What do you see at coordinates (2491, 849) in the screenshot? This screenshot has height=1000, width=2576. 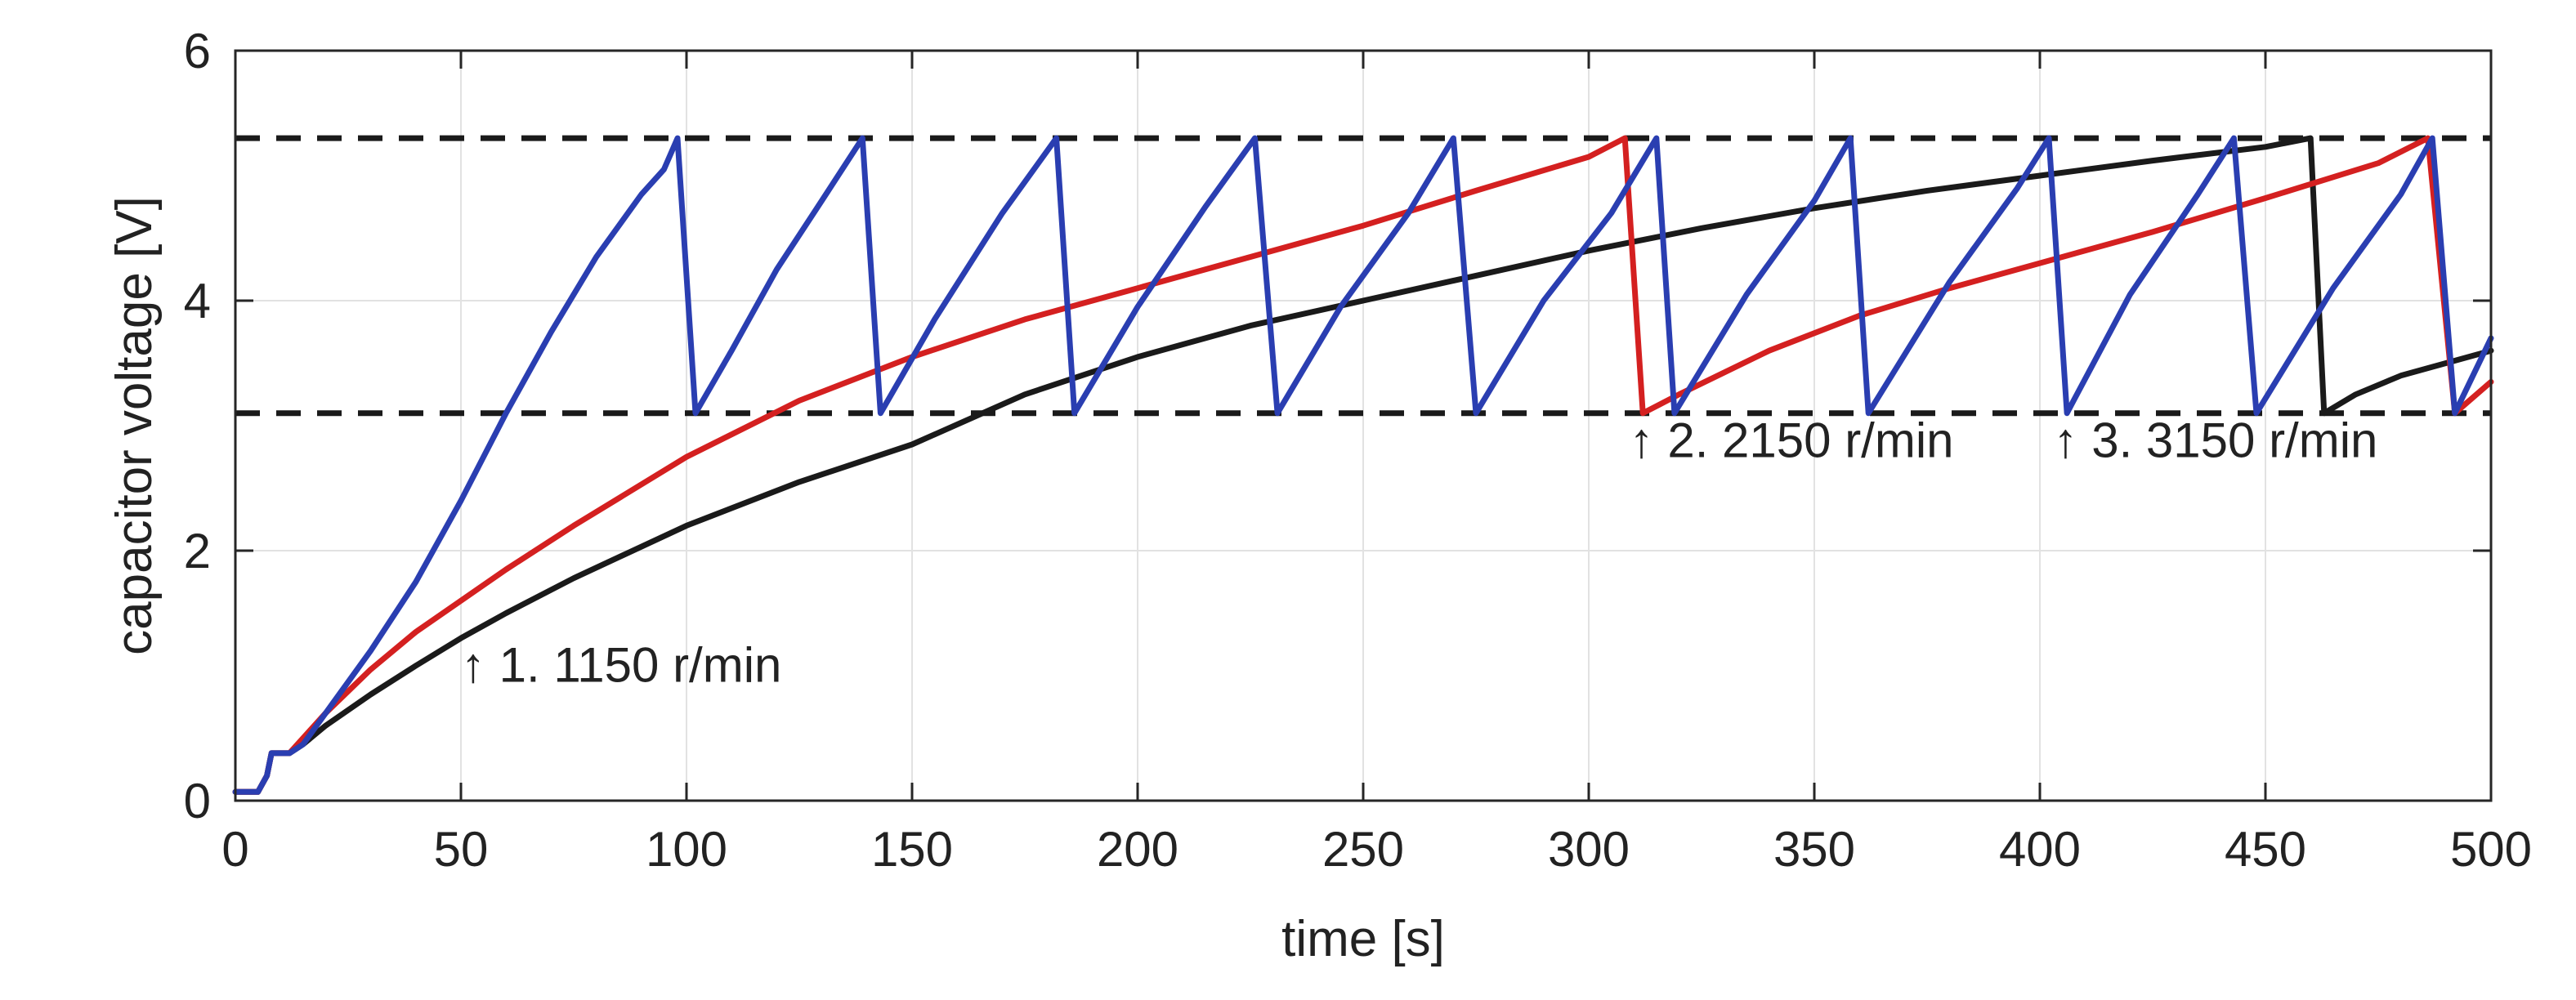 I see `x-tick-label: 500` at bounding box center [2491, 849].